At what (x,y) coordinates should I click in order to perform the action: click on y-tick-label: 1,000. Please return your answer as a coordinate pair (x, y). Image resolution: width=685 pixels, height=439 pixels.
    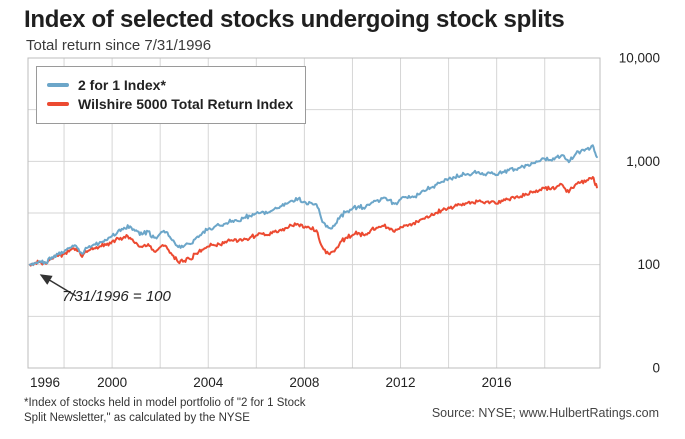
    Looking at the image, I should click on (643, 161).